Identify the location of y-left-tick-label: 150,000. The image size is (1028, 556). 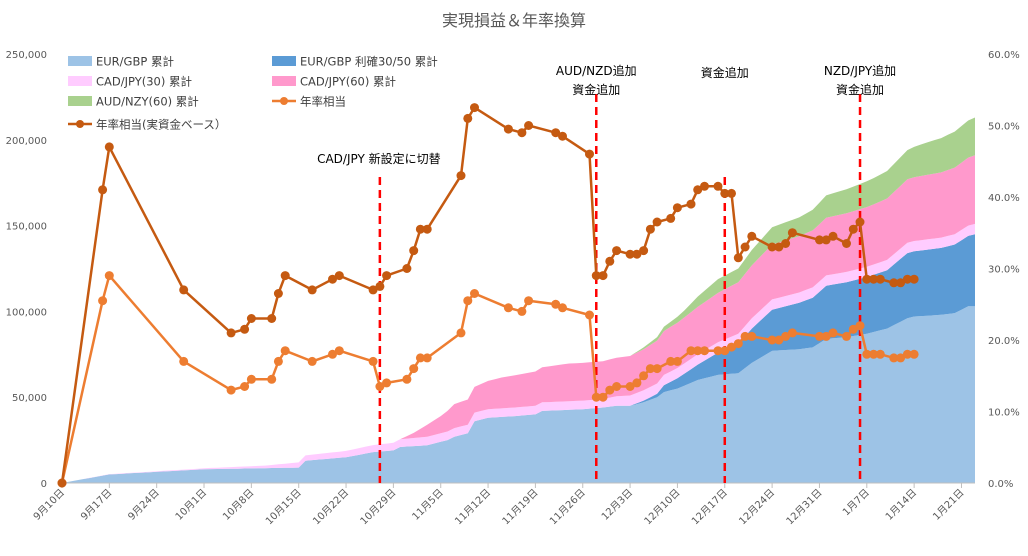
(26, 227).